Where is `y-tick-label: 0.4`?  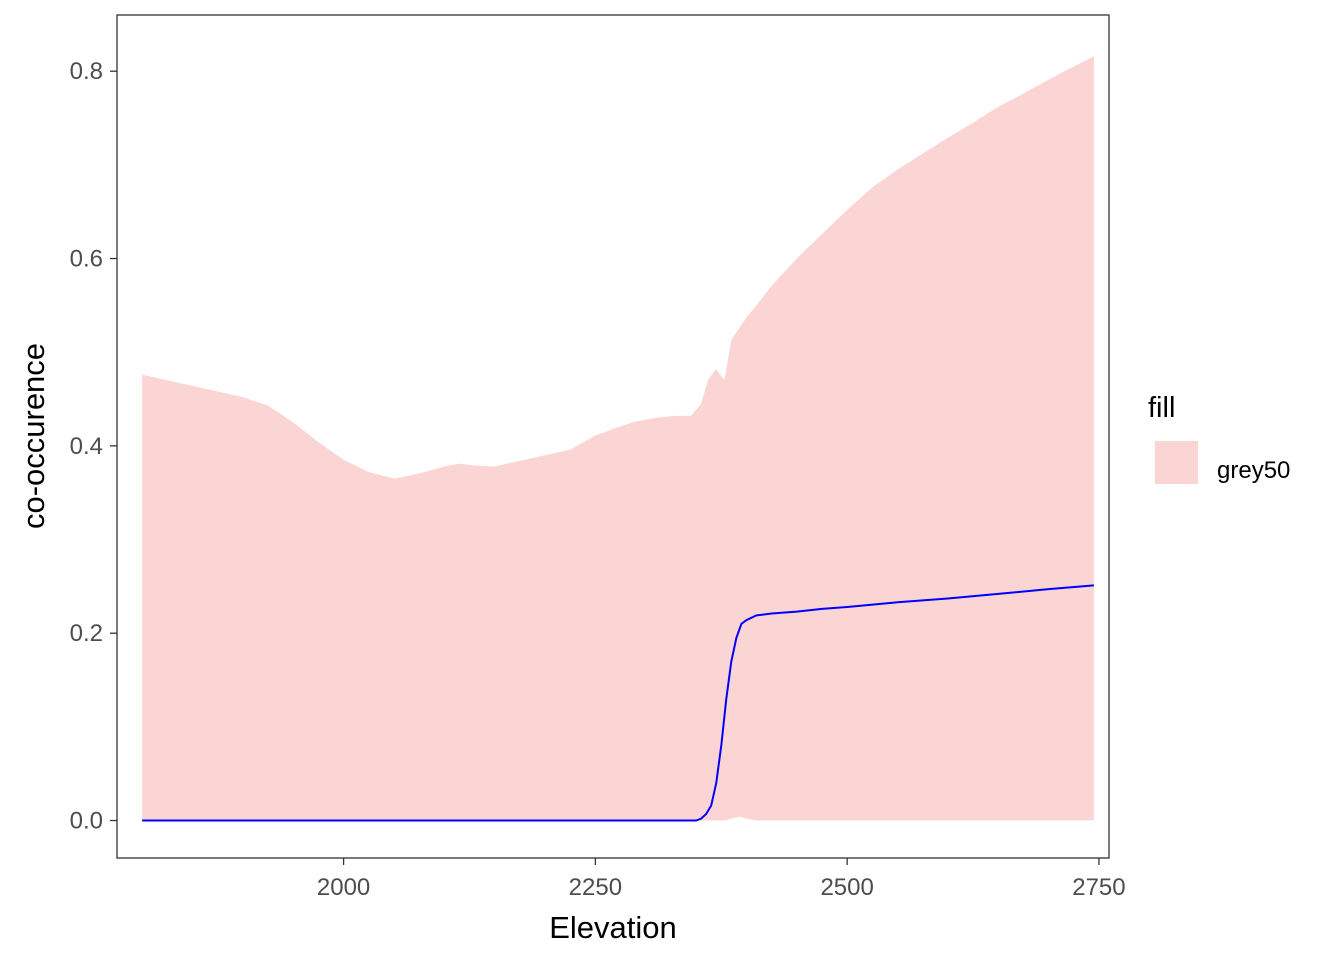 y-tick-label: 0.4 is located at coordinates (86, 446).